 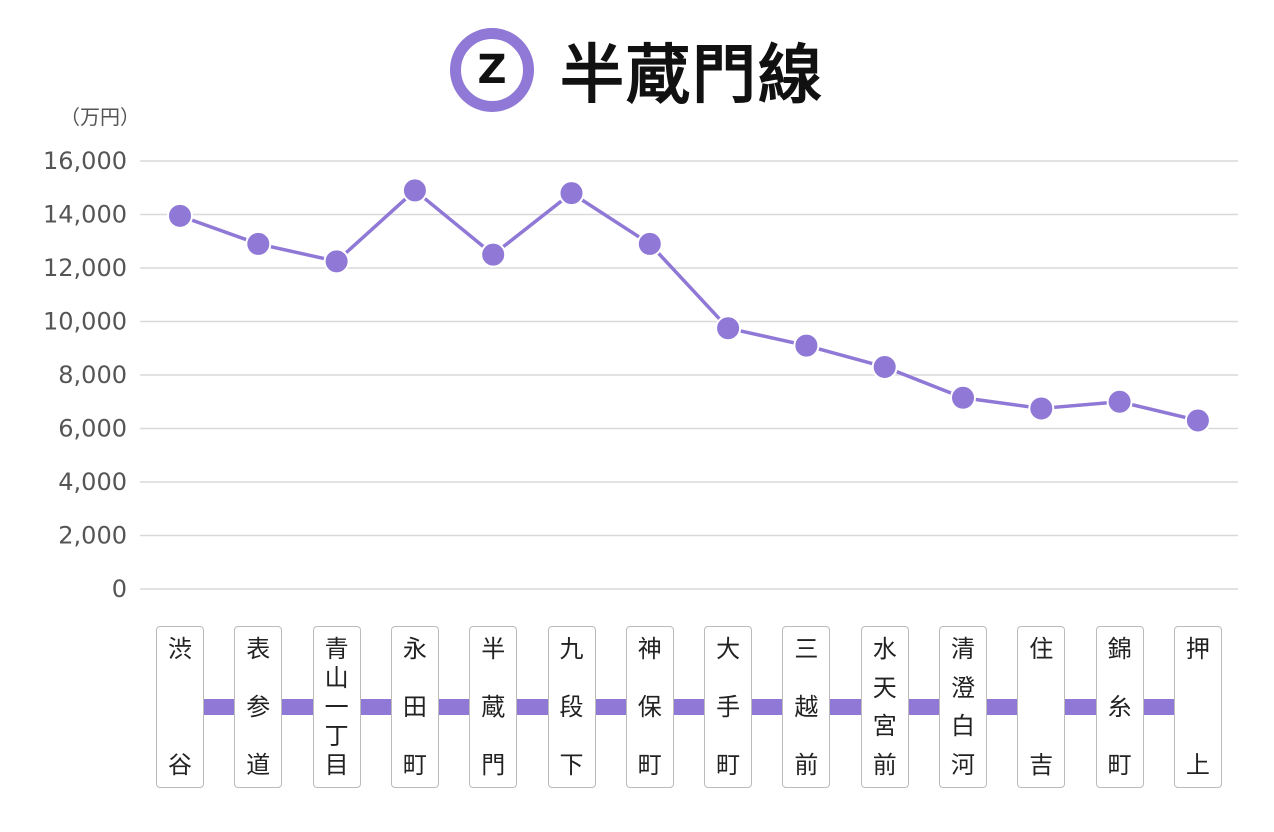 I want to click on station-char: 大, so click(x=728, y=649).